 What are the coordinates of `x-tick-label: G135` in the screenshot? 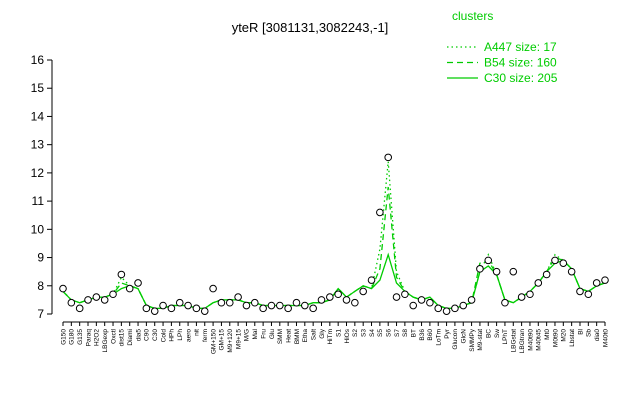 It's located at (80, 337).